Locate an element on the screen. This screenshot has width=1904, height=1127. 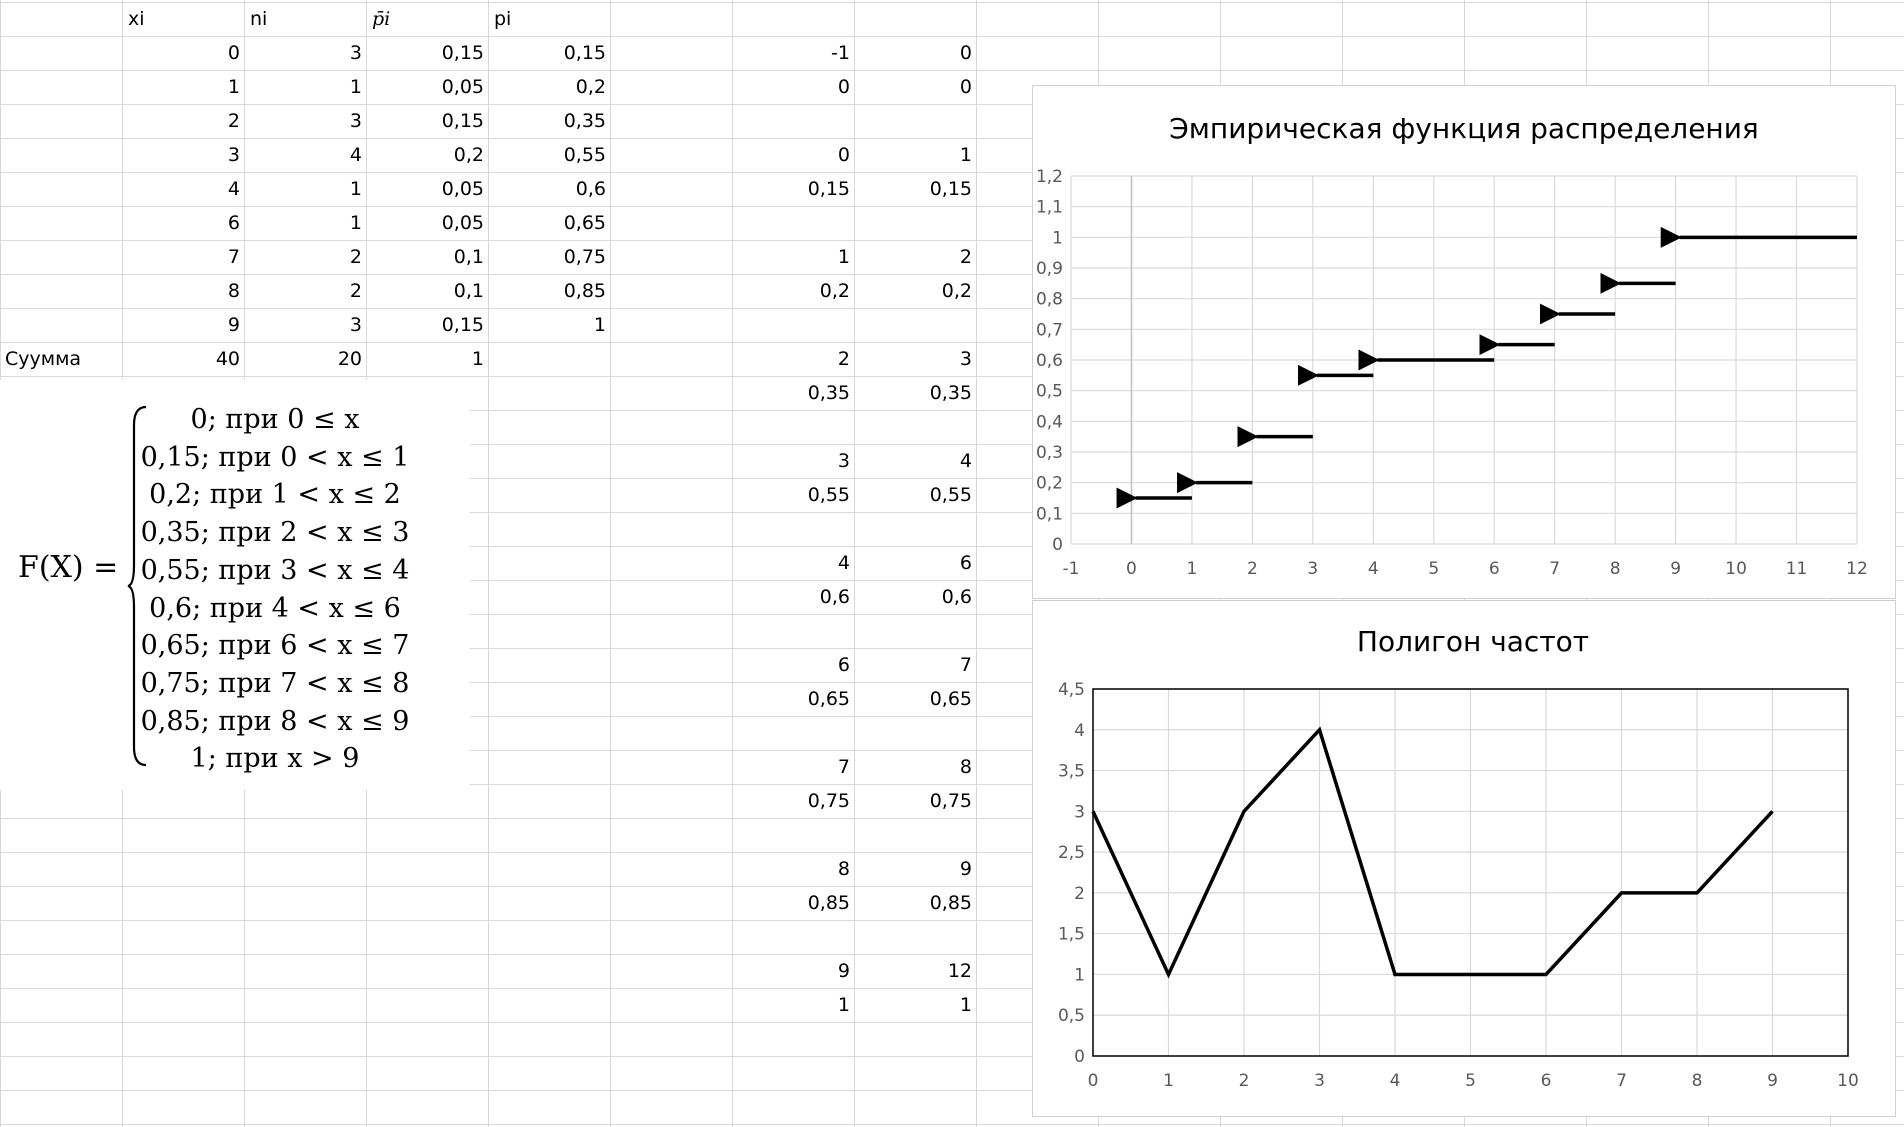
x-tick-label: 0 is located at coordinates (1093, 1081).